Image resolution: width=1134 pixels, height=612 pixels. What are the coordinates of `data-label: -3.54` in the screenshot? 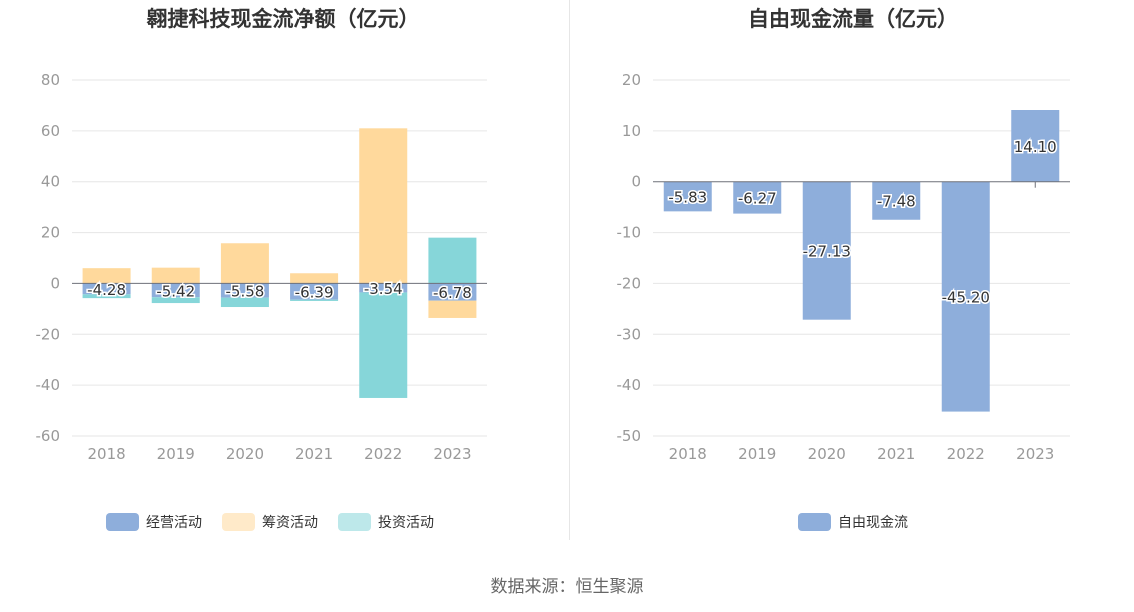 It's located at (383, 289).